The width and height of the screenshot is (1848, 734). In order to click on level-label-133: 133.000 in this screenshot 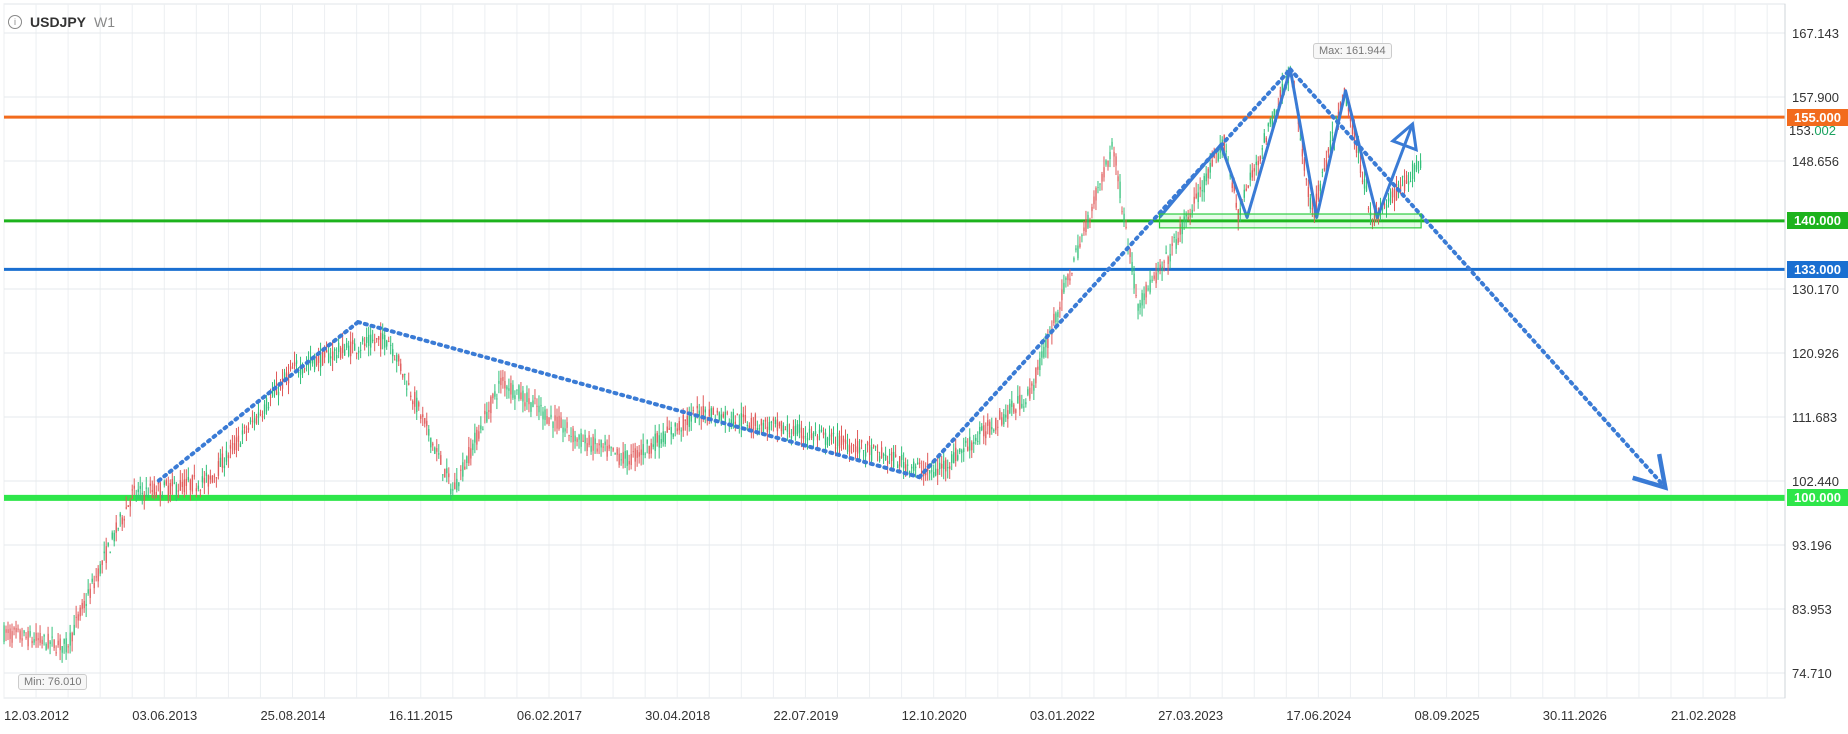, I will do `click(1817, 269)`.